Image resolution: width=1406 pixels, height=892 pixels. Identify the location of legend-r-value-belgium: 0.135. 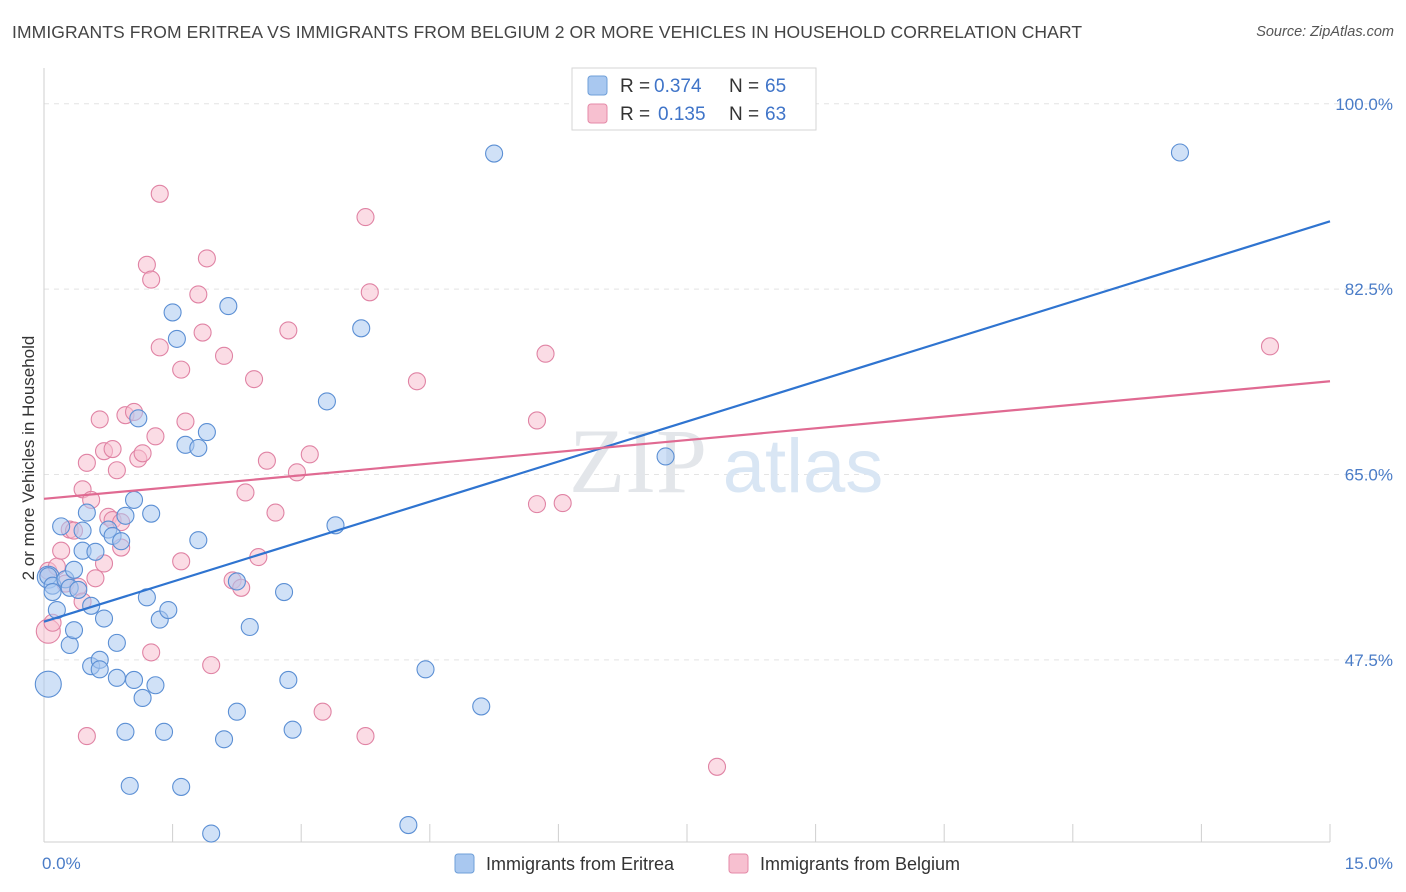
(682, 114).